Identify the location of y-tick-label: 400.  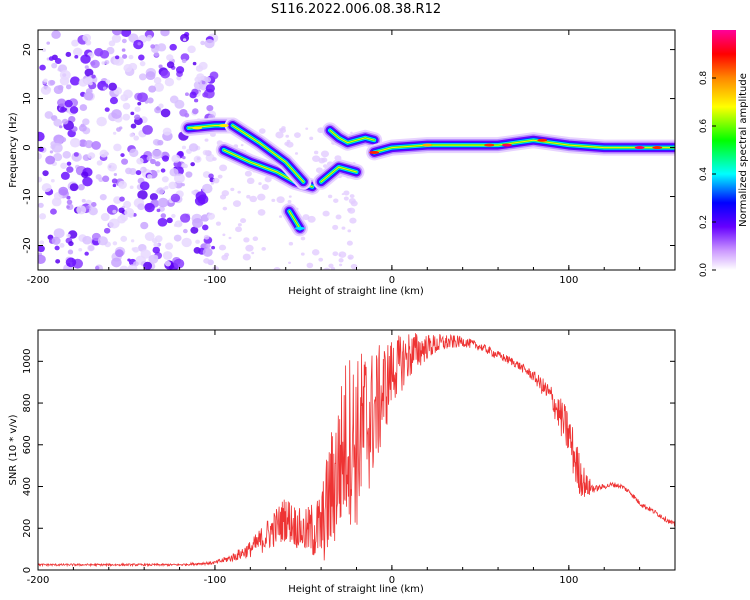
(27, 486).